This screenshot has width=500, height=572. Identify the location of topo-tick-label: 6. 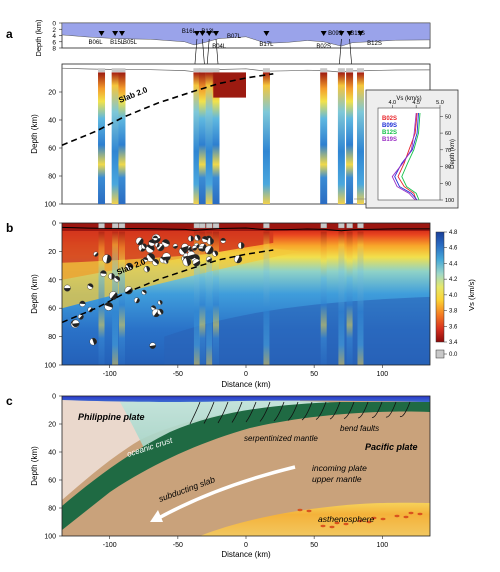
(54, 42).